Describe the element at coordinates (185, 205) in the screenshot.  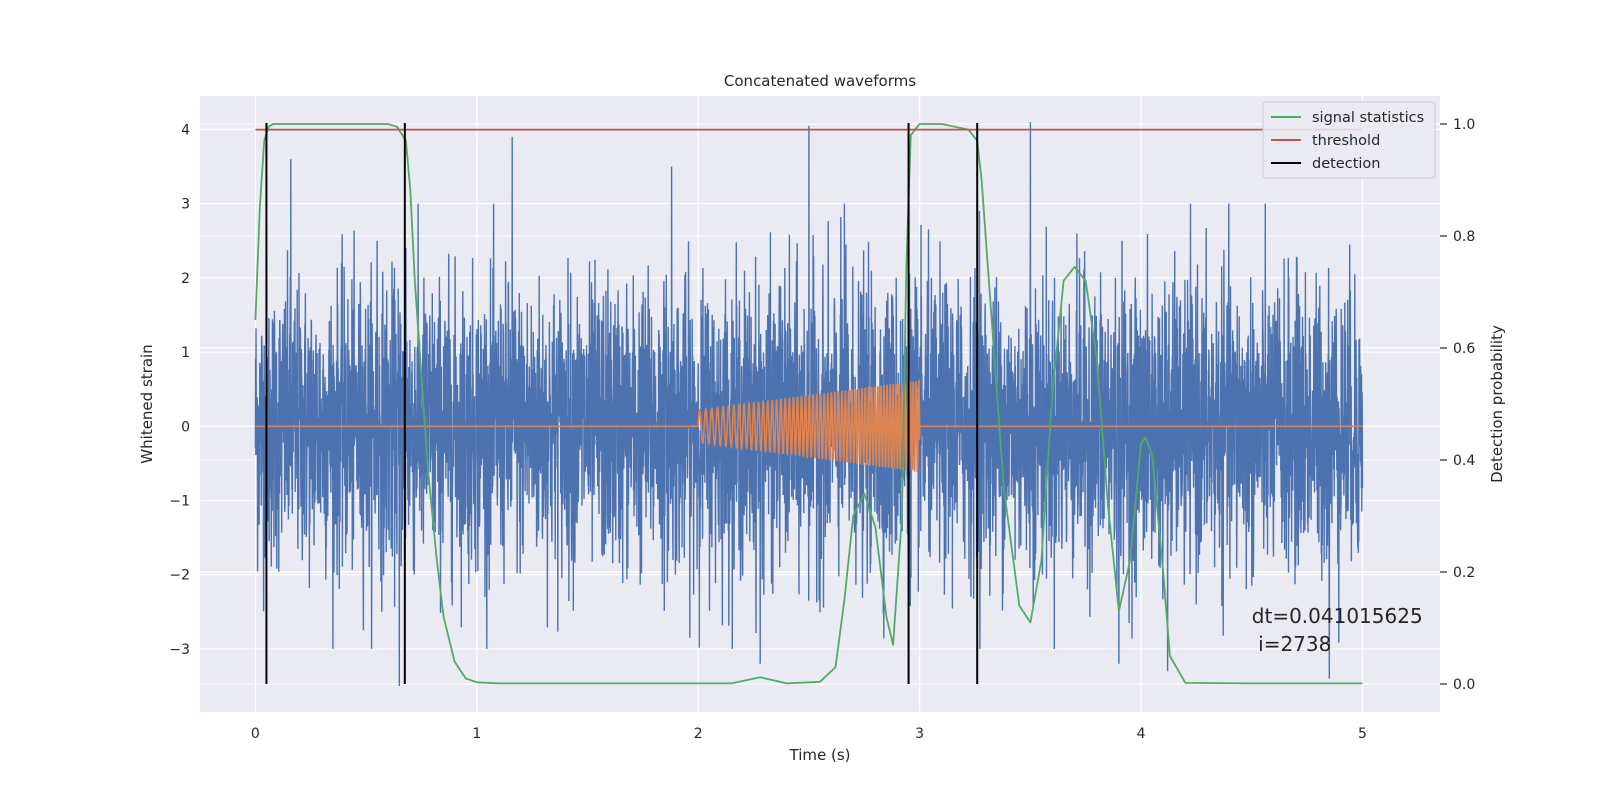
I see `y-tick-label: 3` at that location.